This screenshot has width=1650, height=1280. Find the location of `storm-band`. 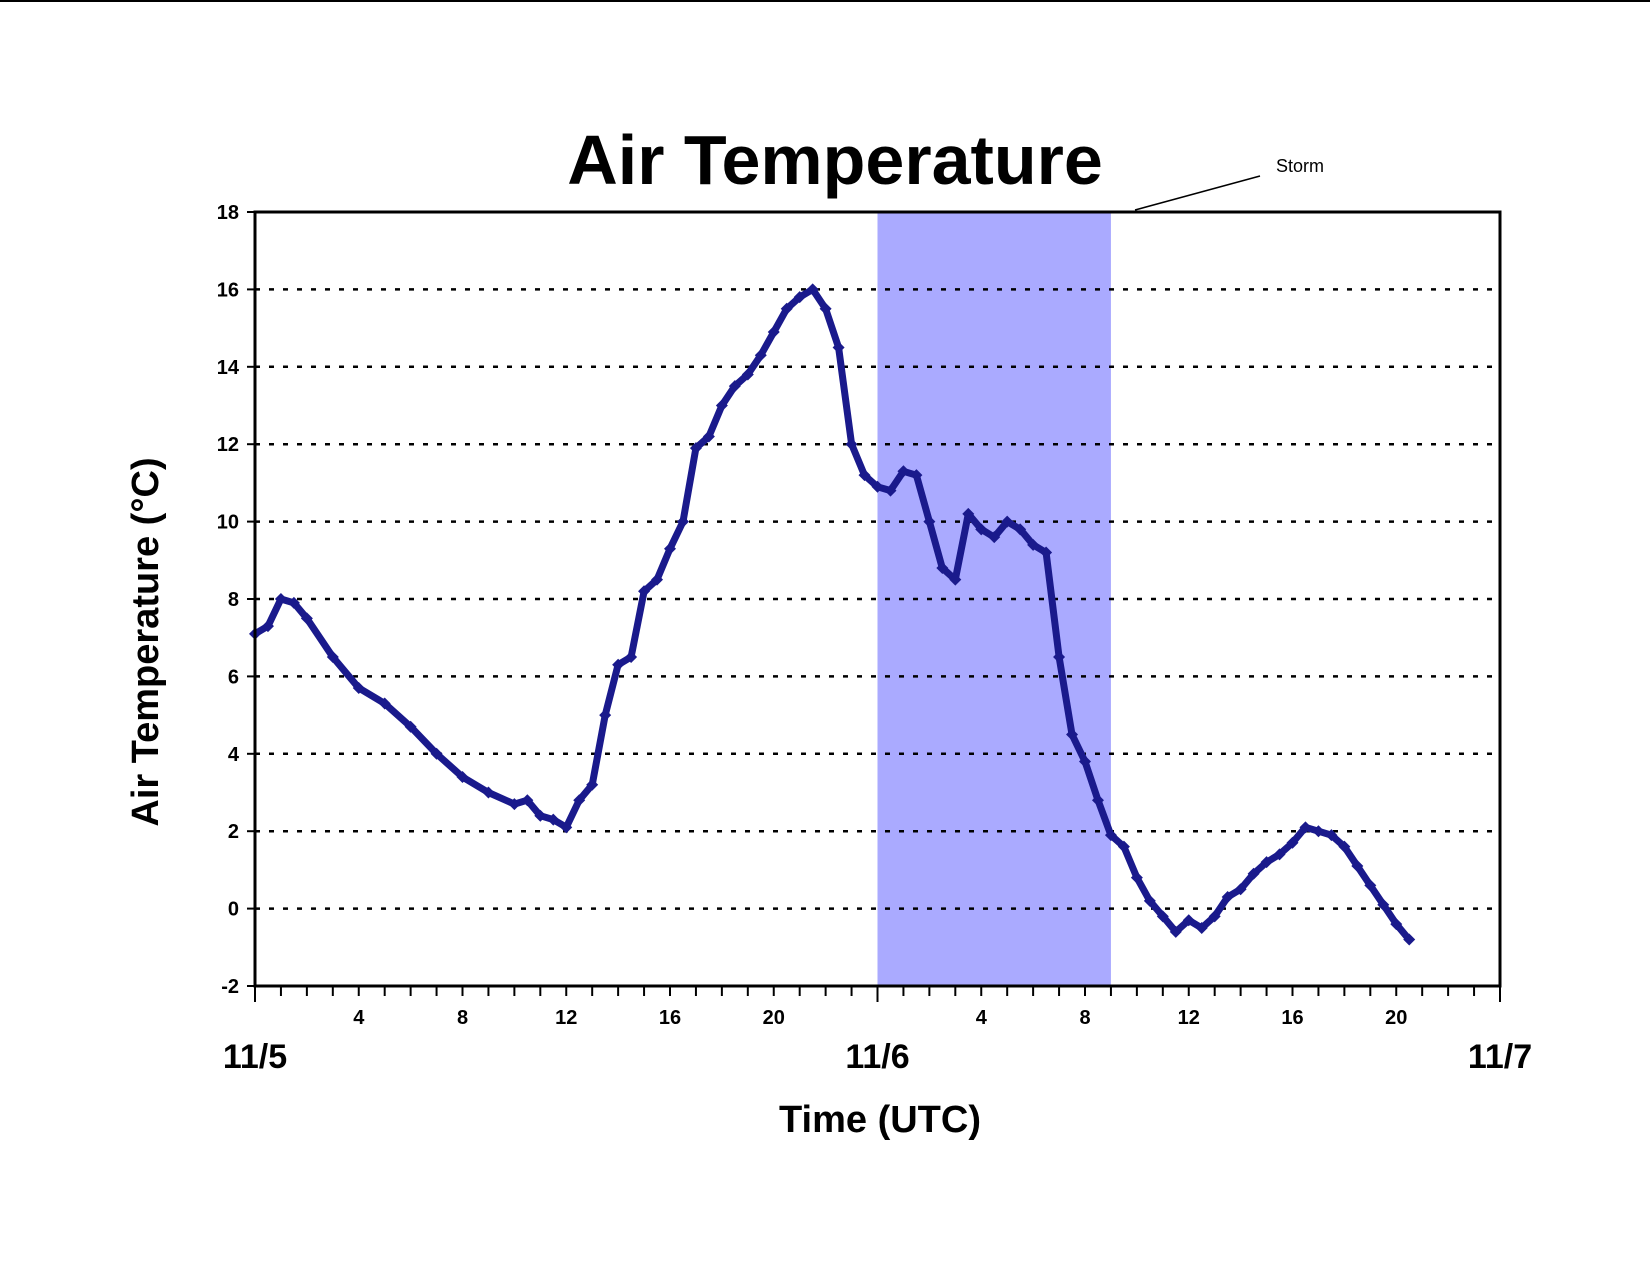

storm-band is located at coordinates (994, 599).